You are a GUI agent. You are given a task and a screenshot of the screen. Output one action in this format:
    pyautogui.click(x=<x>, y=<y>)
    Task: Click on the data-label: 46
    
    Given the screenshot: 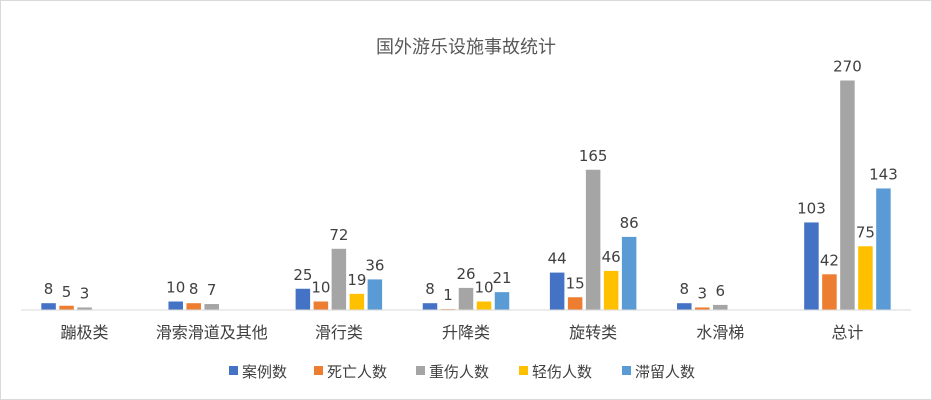 What is the action you would take?
    pyautogui.click(x=611, y=257)
    